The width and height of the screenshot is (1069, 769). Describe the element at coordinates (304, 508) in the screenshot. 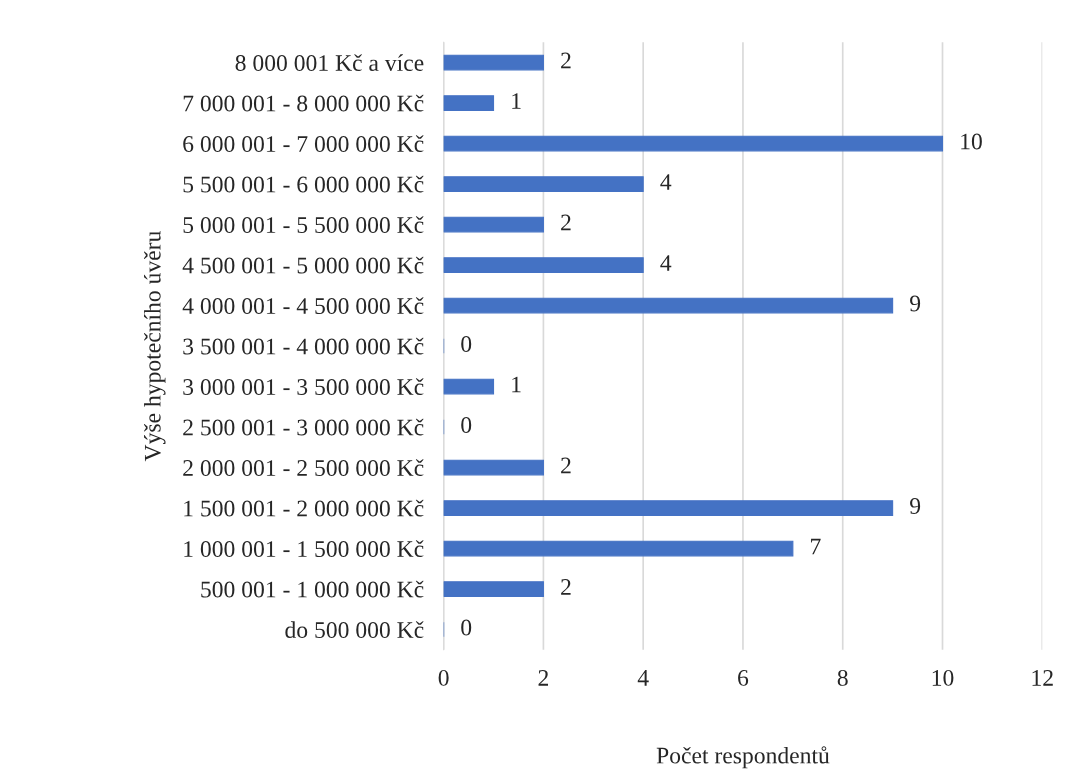

I see `y-tick-label: 1 500 001 - 2 000 000 Kč` at that location.